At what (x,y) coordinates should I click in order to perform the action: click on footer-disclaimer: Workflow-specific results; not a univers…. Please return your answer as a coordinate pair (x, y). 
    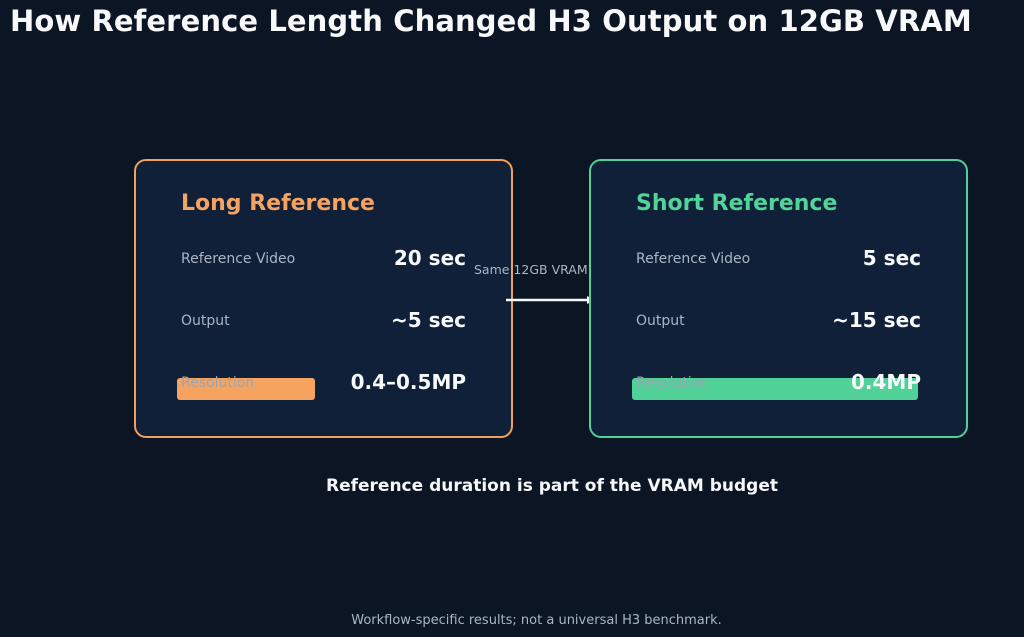
    Looking at the image, I should click on (536, 620).